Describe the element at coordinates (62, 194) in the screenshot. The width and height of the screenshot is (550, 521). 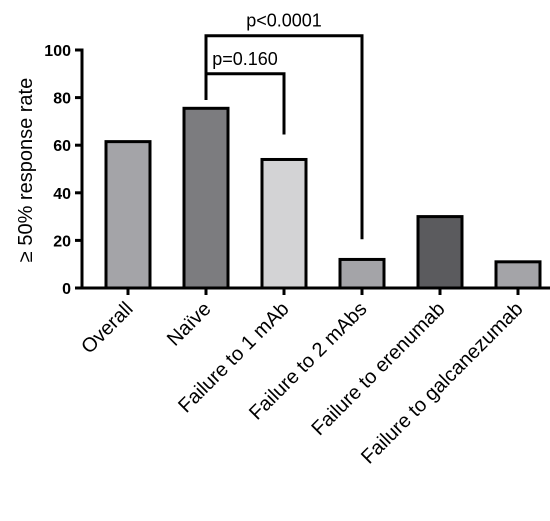
I see `y-tick-label: 40` at that location.